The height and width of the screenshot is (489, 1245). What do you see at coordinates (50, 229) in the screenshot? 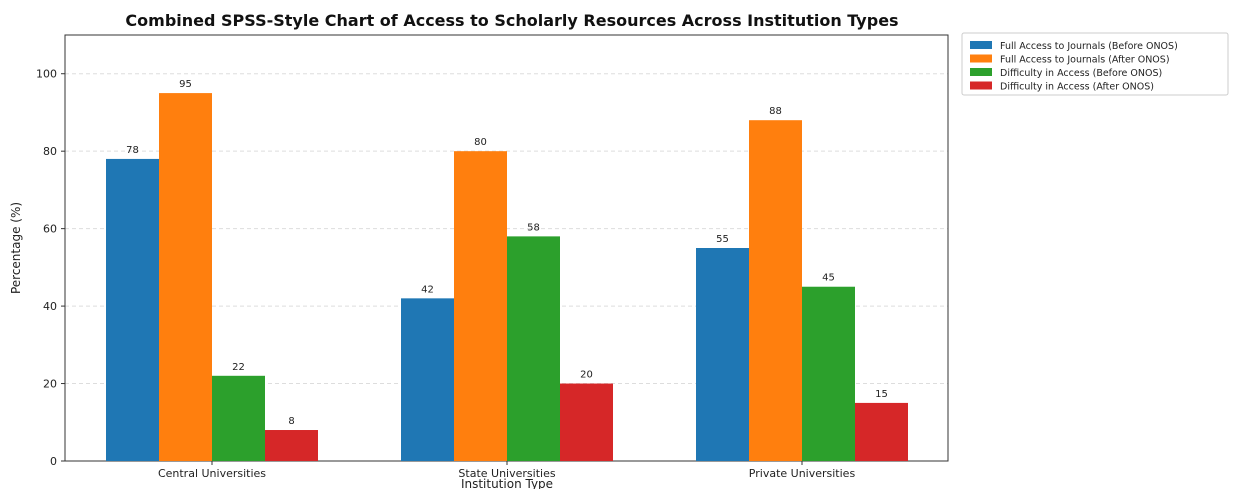
I see `y-tick-label: 60` at bounding box center [50, 229].